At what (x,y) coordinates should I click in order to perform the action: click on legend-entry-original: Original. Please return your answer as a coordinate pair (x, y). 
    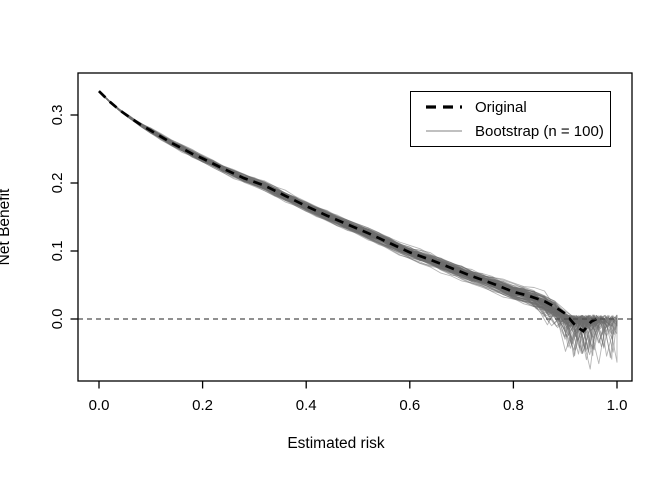
    Looking at the image, I should click on (517, 107).